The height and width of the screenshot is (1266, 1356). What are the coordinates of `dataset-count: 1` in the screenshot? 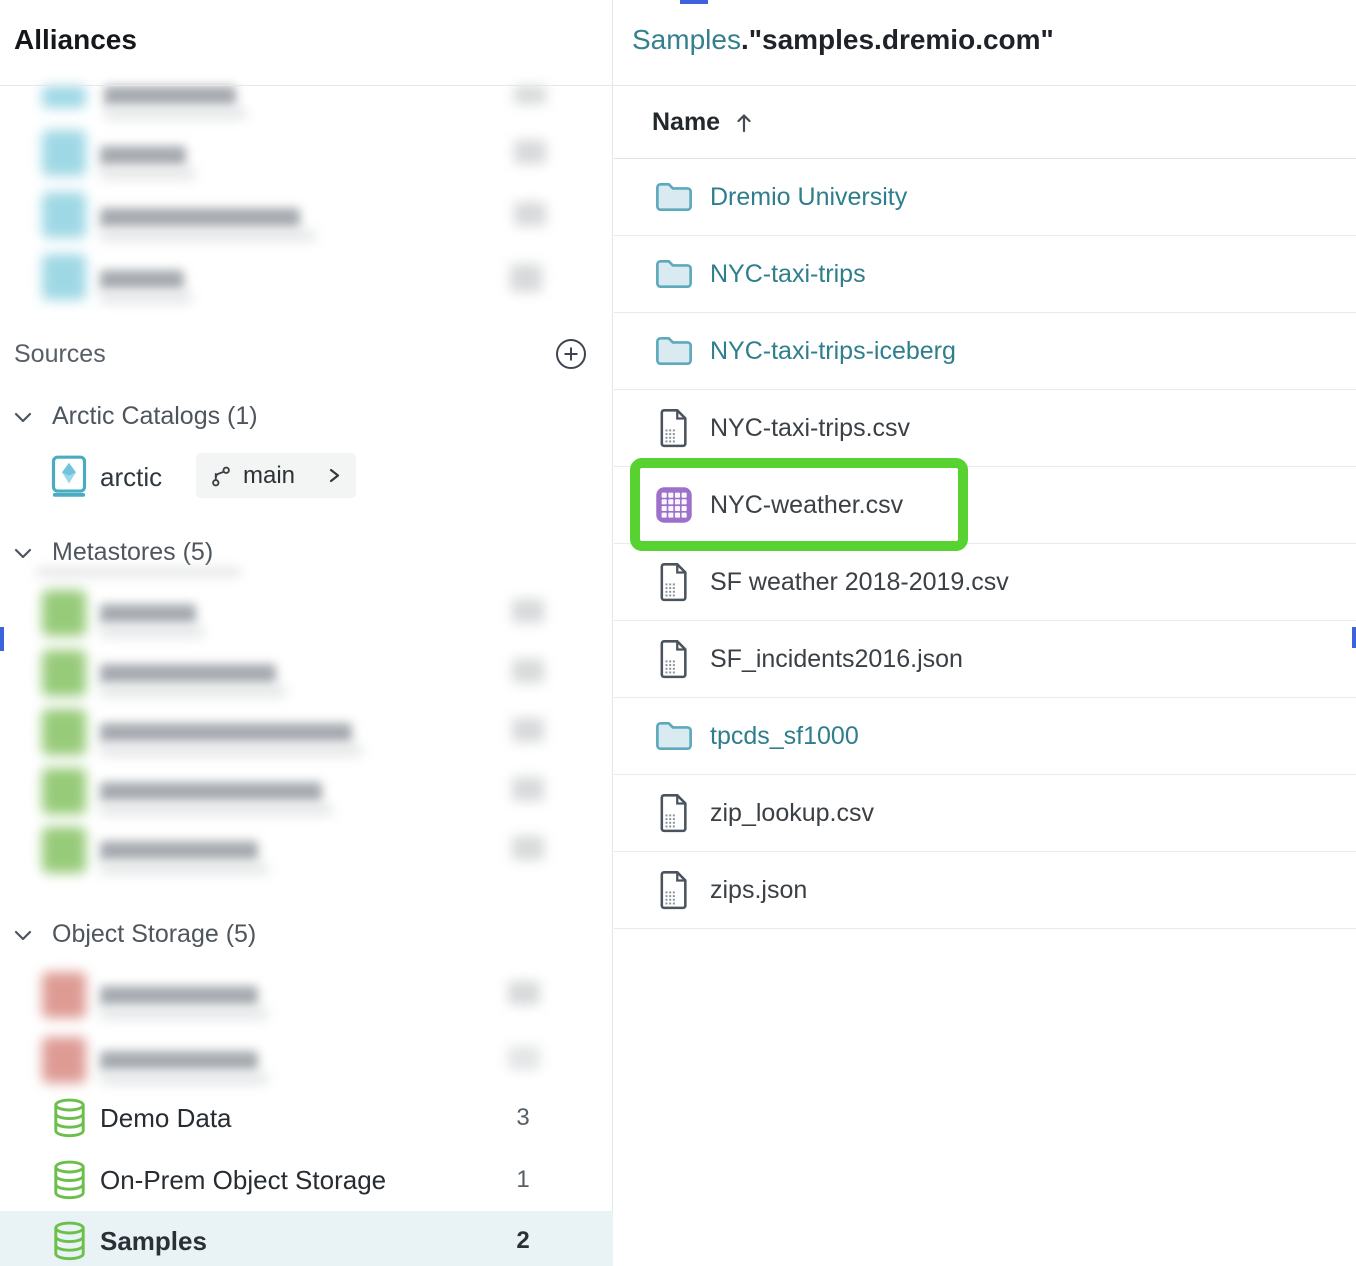 It's located at (523, 1179).